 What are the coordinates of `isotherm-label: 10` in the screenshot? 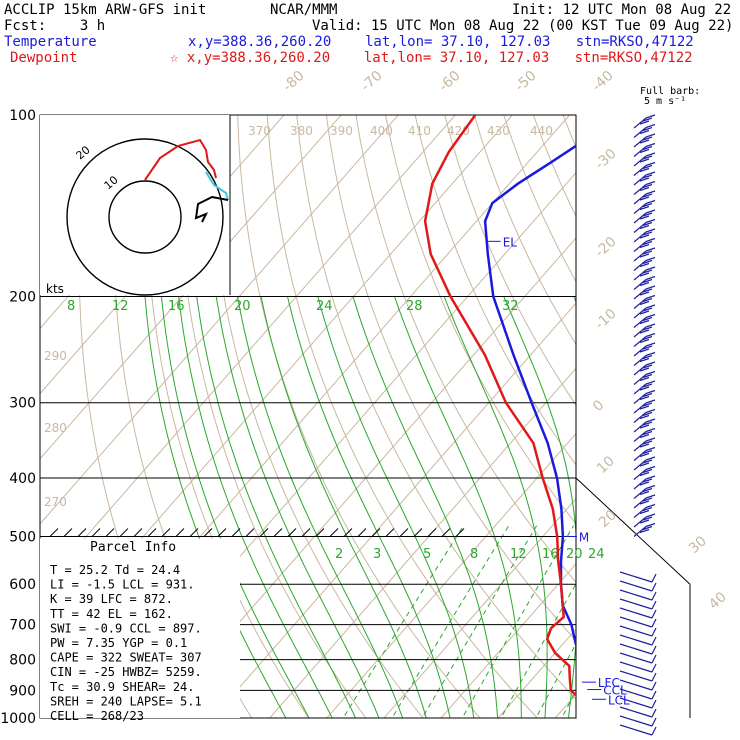 It's located at (606, 465).